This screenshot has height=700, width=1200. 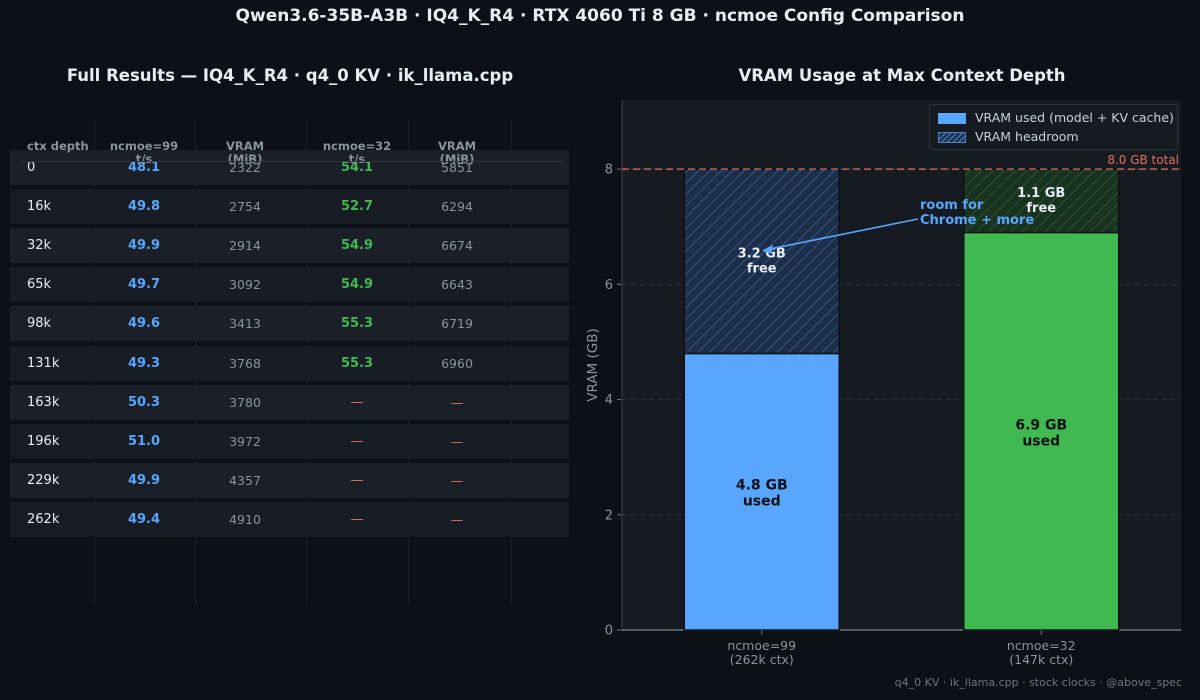 What do you see at coordinates (245, 480) in the screenshot?
I see `ncmoe99-vram-cell: 4357` at bounding box center [245, 480].